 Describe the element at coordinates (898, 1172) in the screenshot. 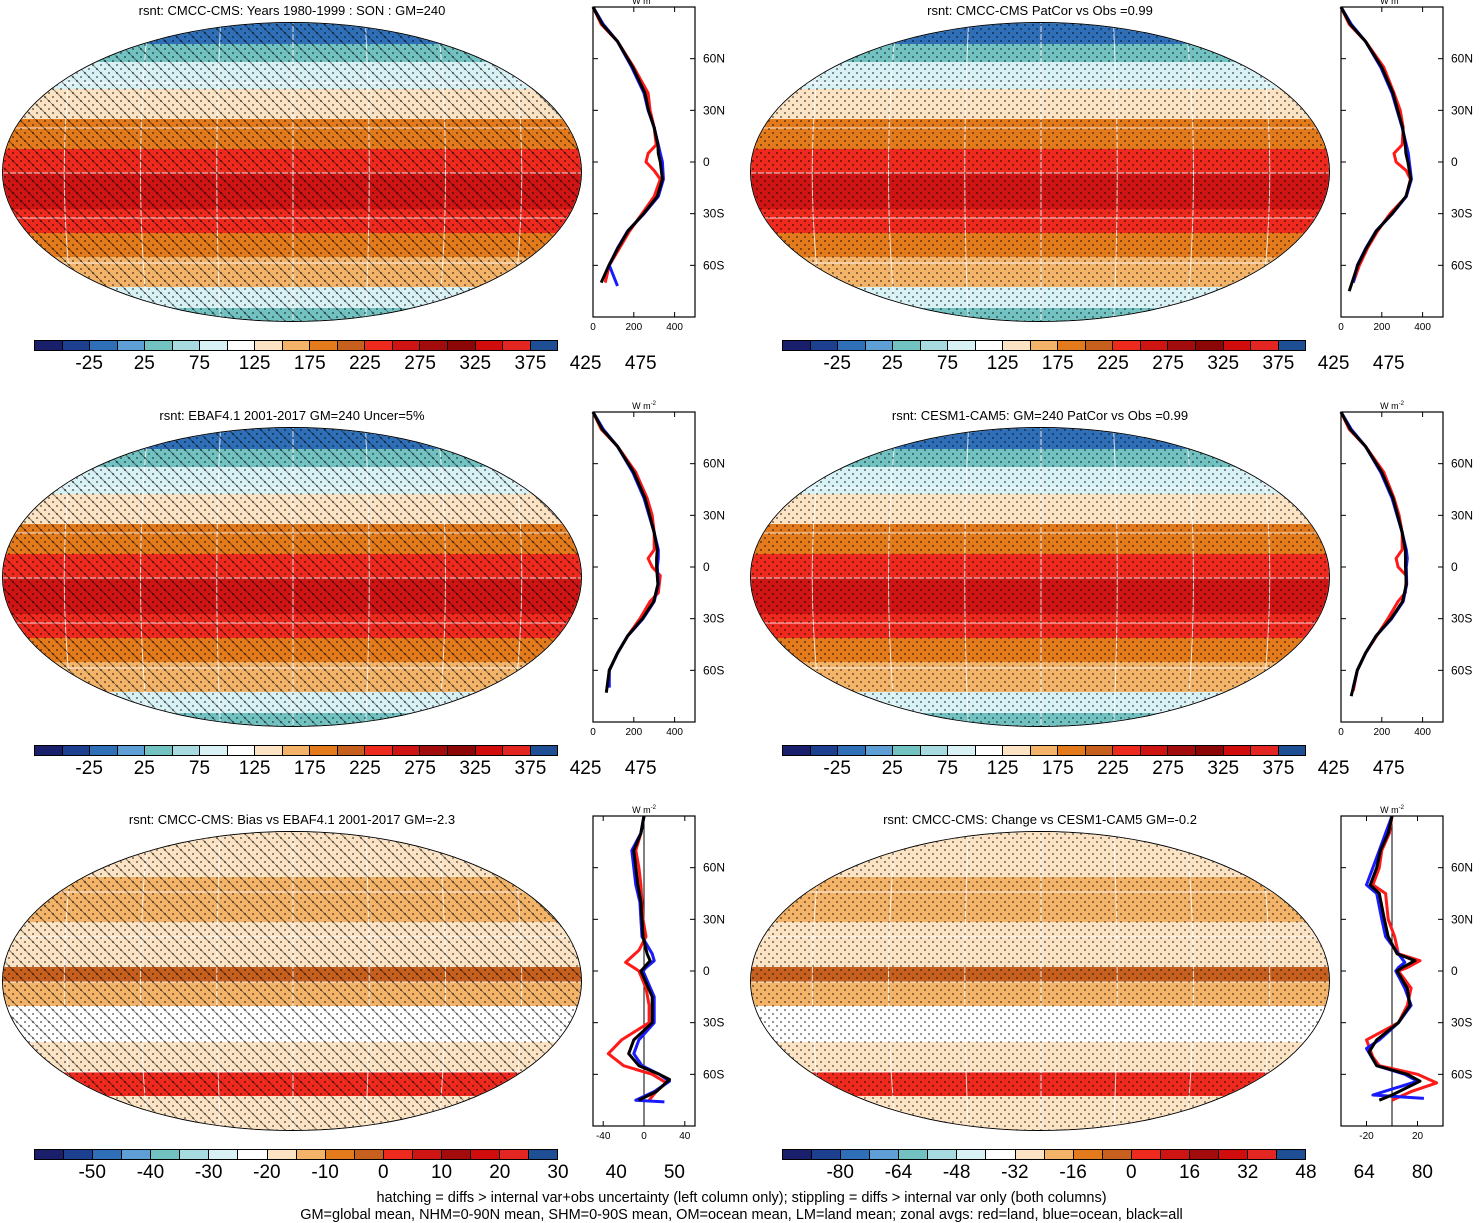

I see `colorbar-tick-label: -64` at that location.